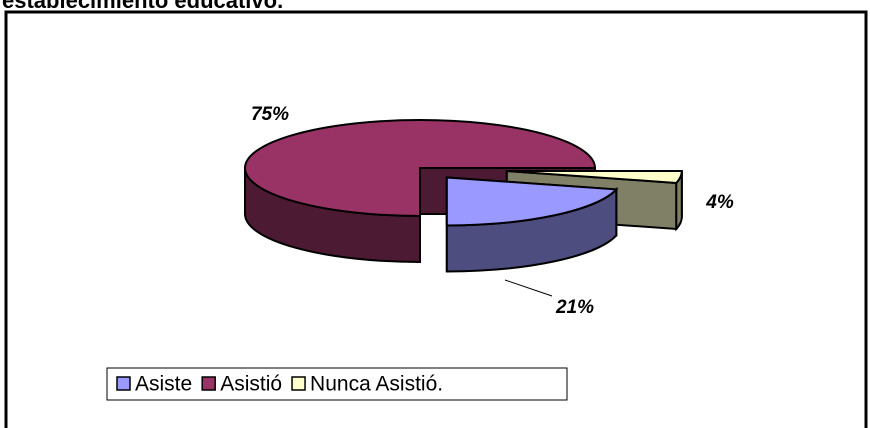 This screenshot has height=428, width=870. Describe the element at coordinates (528, 288) in the screenshot. I see `leader-line` at that location.